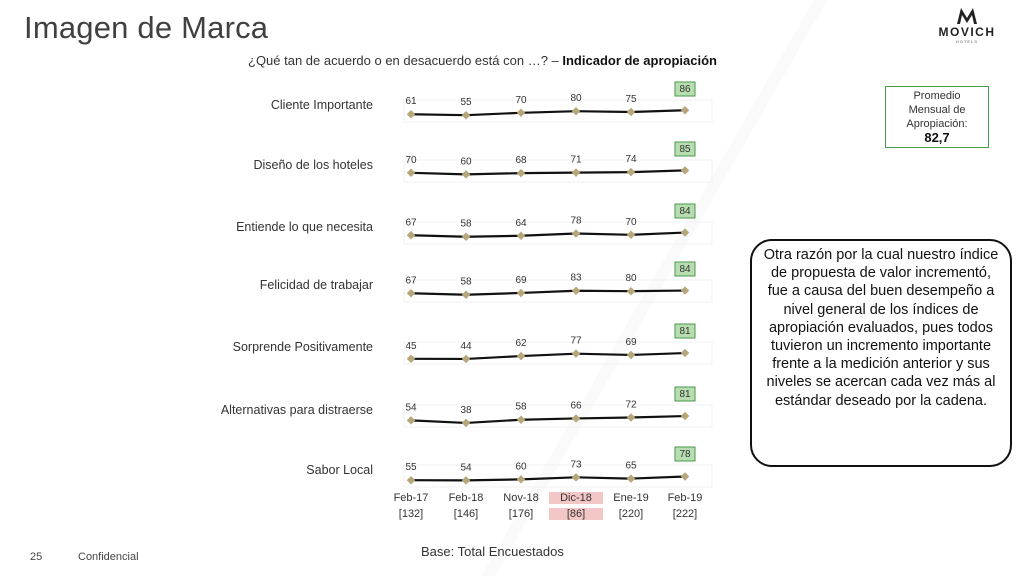  I want to click on data-label: 80, so click(576, 98).